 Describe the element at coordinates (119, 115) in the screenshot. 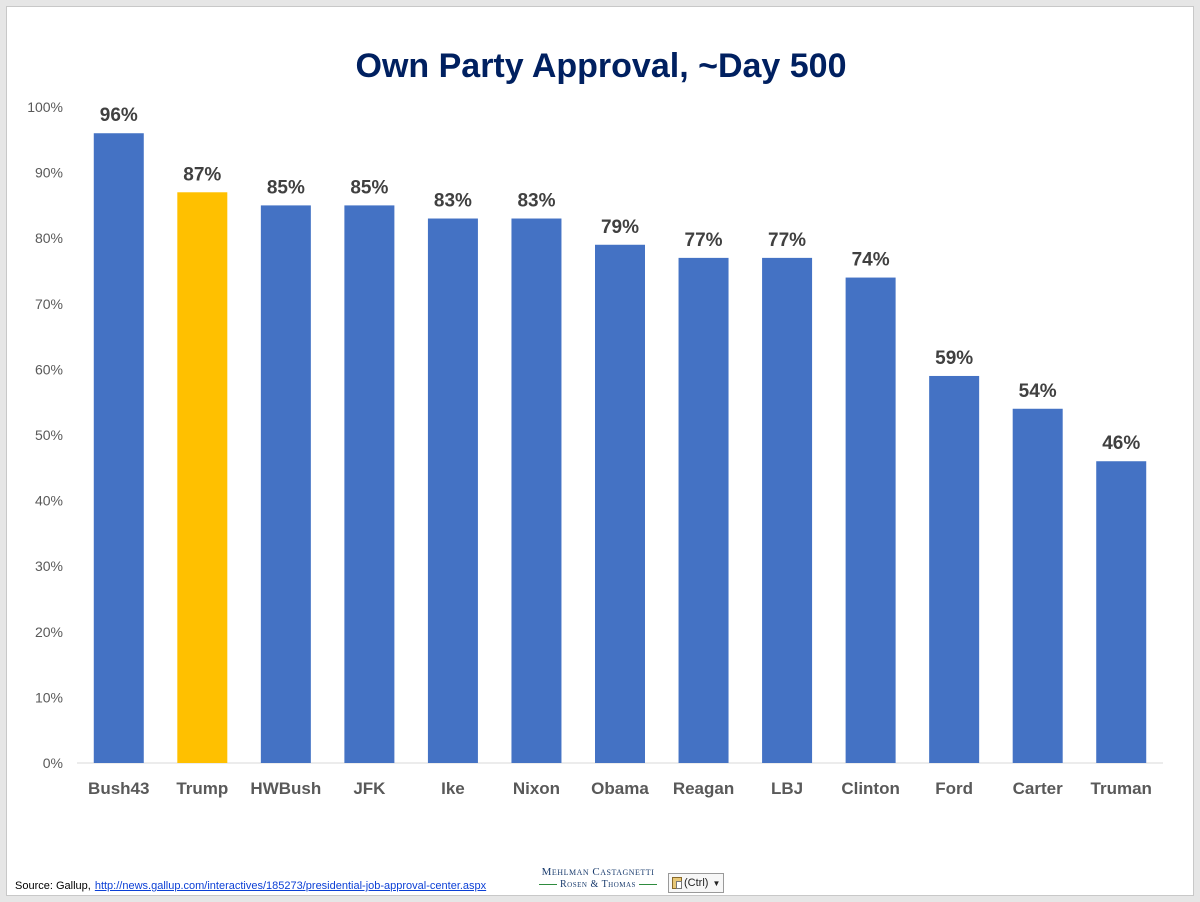

I see `data-label-bush43: 96%` at that location.